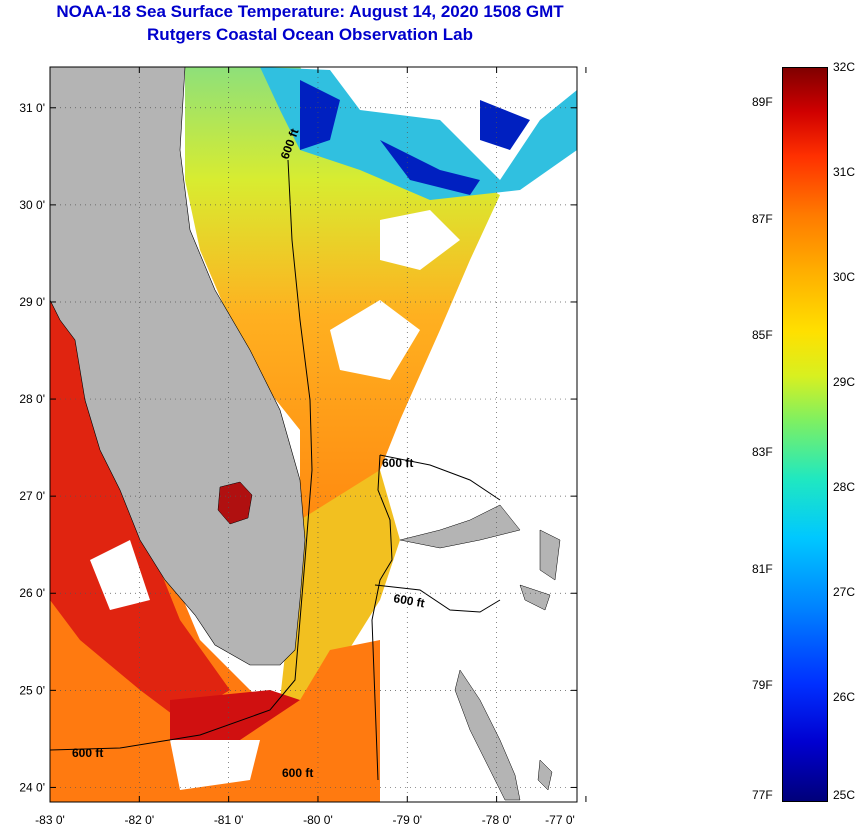 The image size is (864, 832). What do you see at coordinates (844, 592) in the screenshot?
I see `colorbar-celsius-label: 27C` at bounding box center [844, 592].